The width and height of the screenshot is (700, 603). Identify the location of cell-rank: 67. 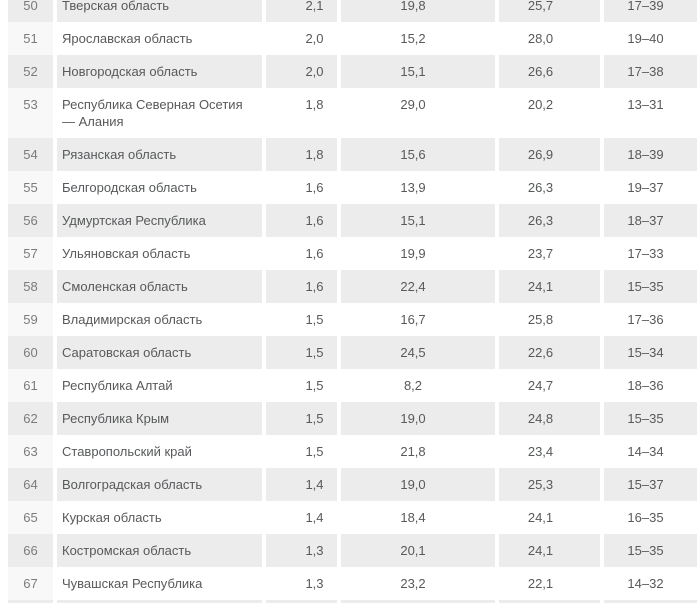
(30, 583).